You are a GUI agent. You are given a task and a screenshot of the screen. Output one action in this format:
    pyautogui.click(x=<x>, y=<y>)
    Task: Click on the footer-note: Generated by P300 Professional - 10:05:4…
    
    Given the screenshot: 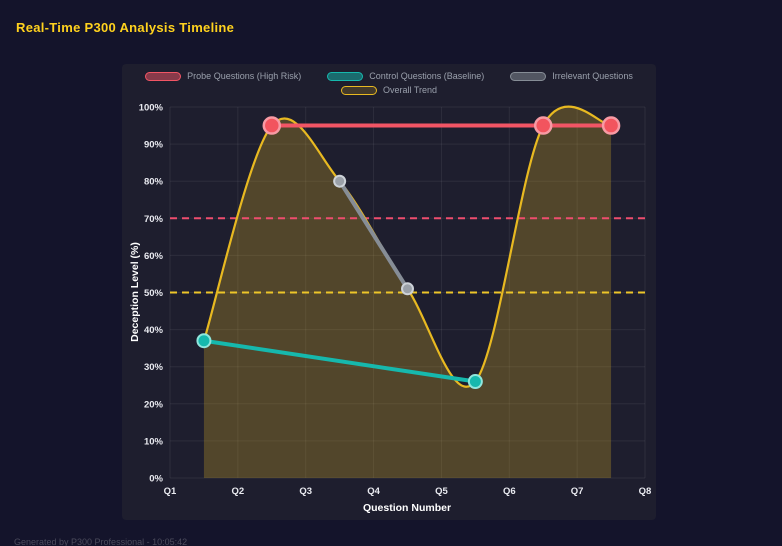 What is the action you would take?
    pyautogui.click(x=101, y=541)
    